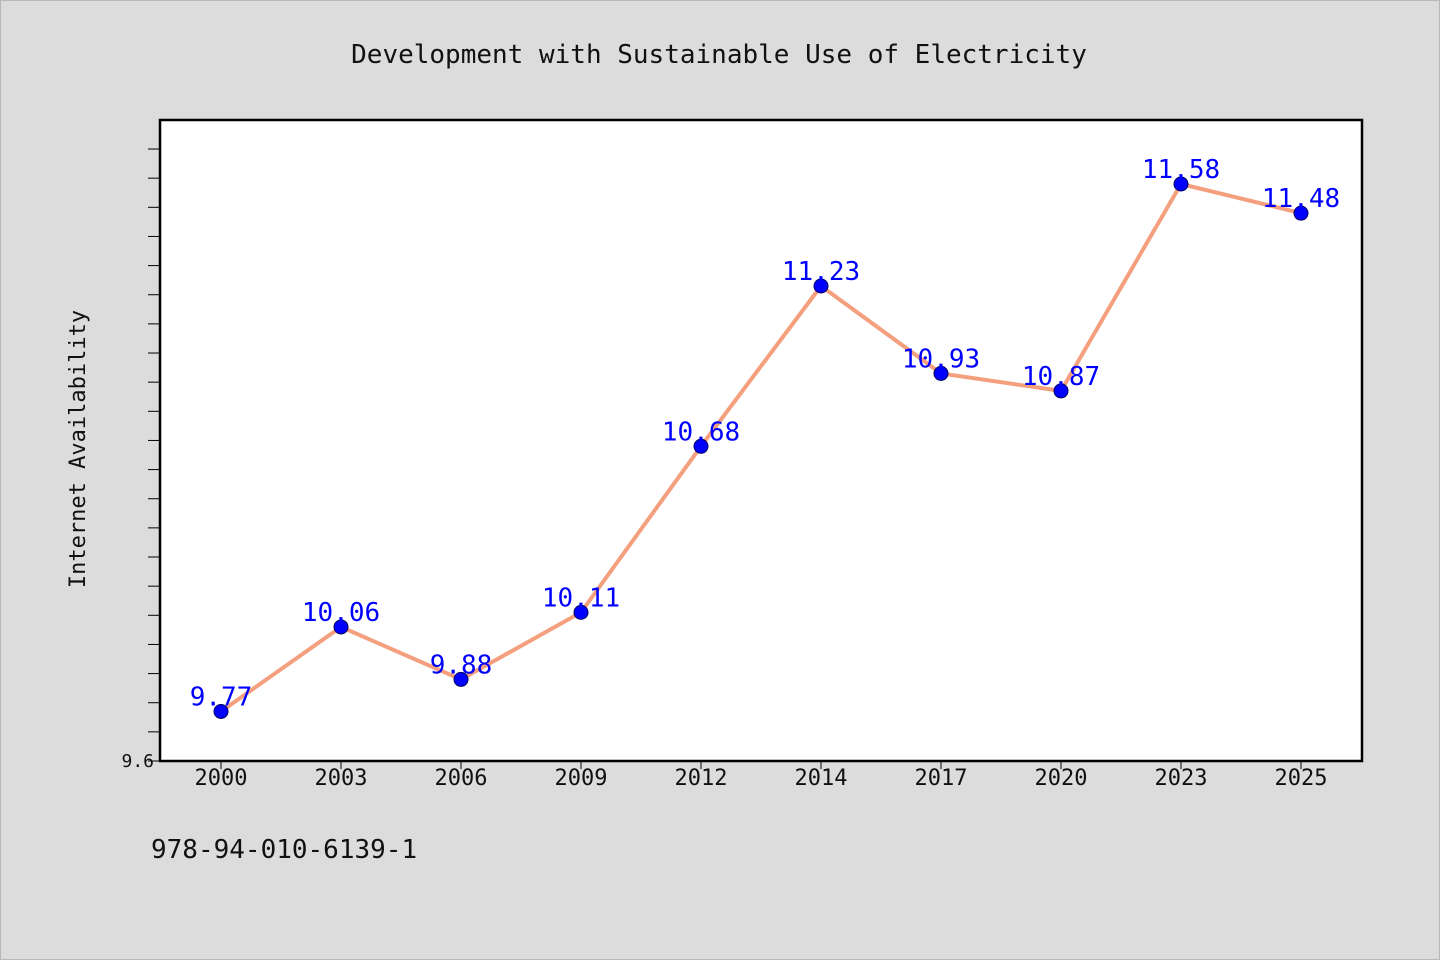  What do you see at coordinates (1181, 778) in the screenshot?
I see `x-tick-label: 2023` at bounding box center [1181, 778].